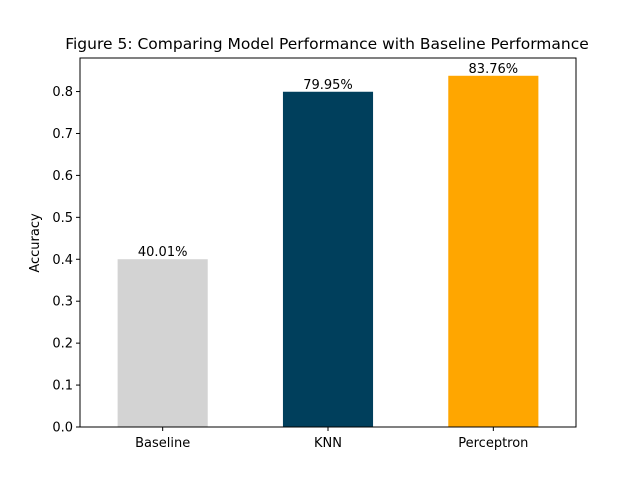 The image size is (640, 480). I want to click on x-tick-label-knn: KNN, so click(328, 443).